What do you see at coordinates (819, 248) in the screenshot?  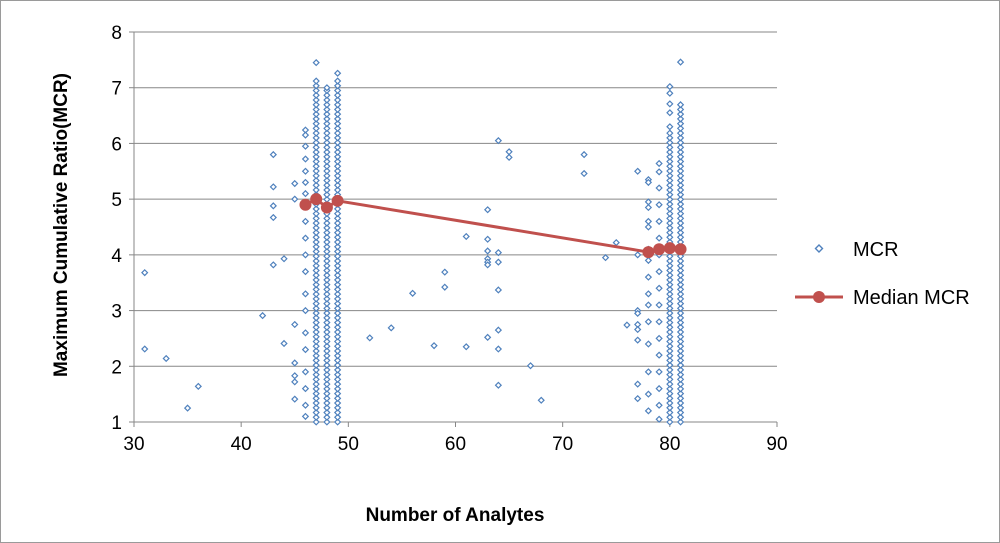 I see `legend-marker-mcr` at bounding box center [819, 248].